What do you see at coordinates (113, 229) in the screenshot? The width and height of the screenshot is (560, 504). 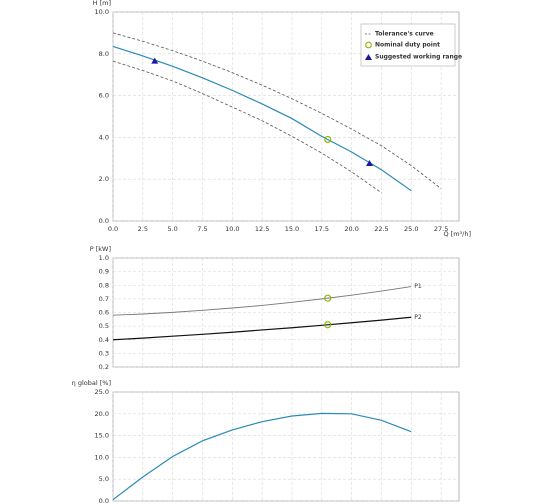 I see `x-tick-label: 0.0` at bounding box center [113, 229].